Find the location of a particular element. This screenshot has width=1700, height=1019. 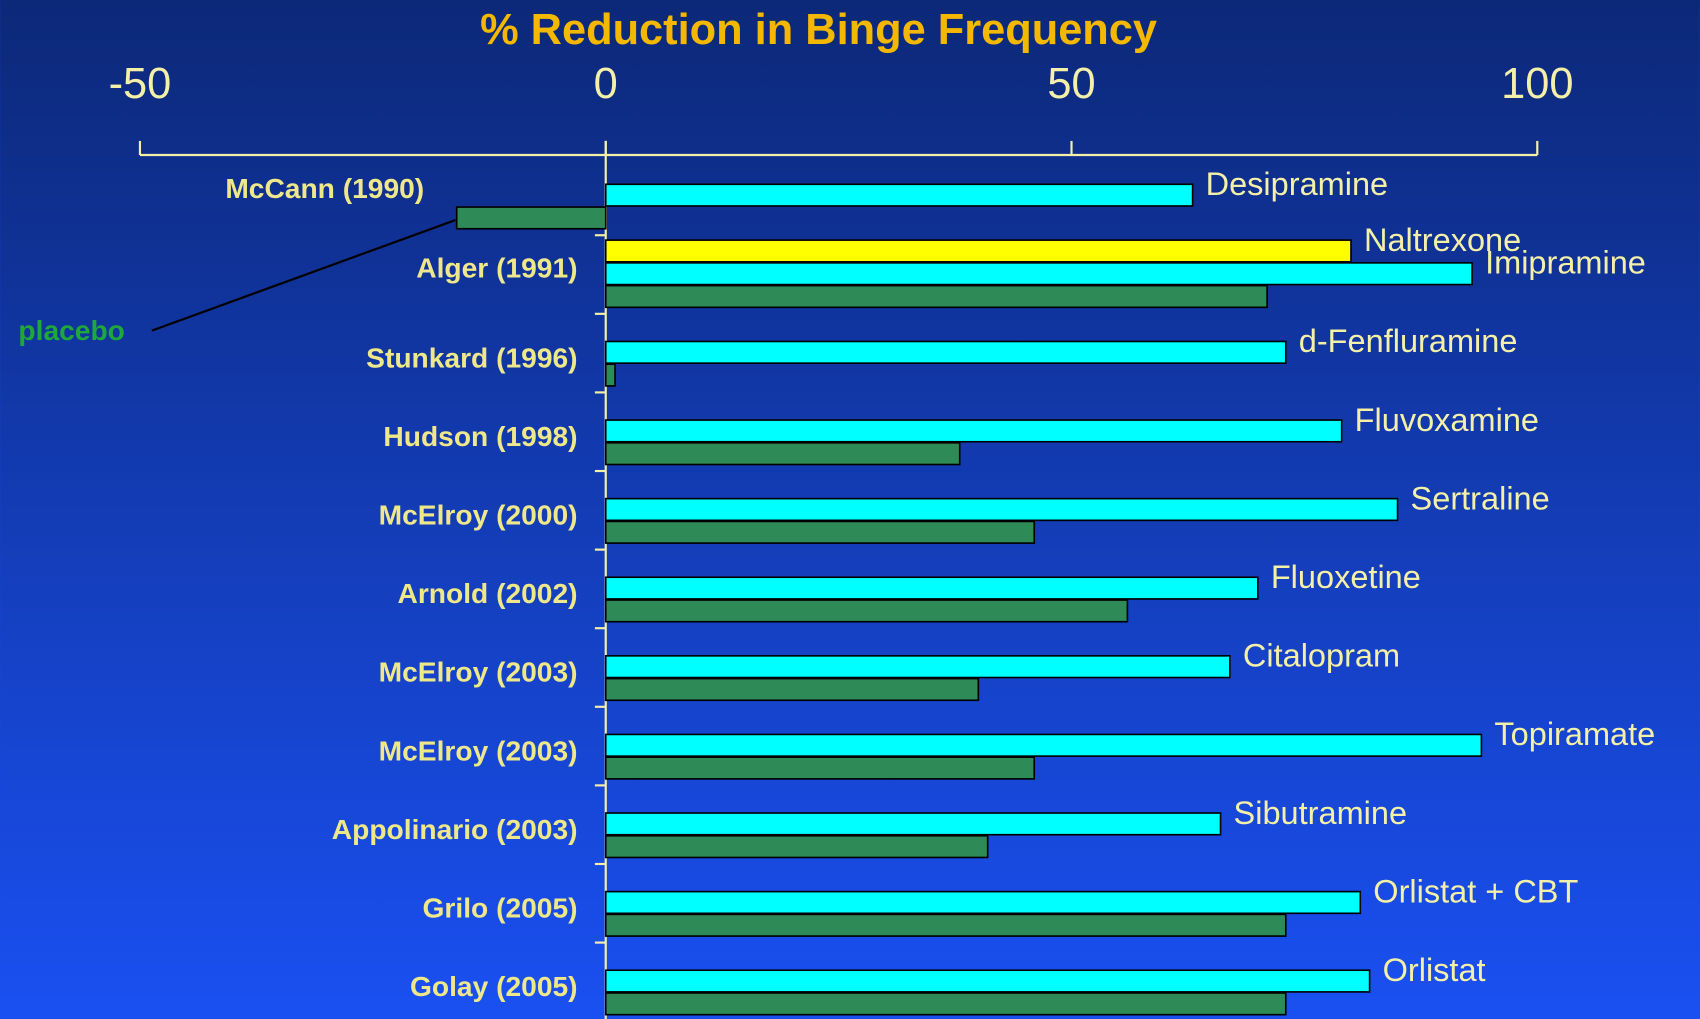

study-label: Alger (1991) is located at coordinates (496, 267).